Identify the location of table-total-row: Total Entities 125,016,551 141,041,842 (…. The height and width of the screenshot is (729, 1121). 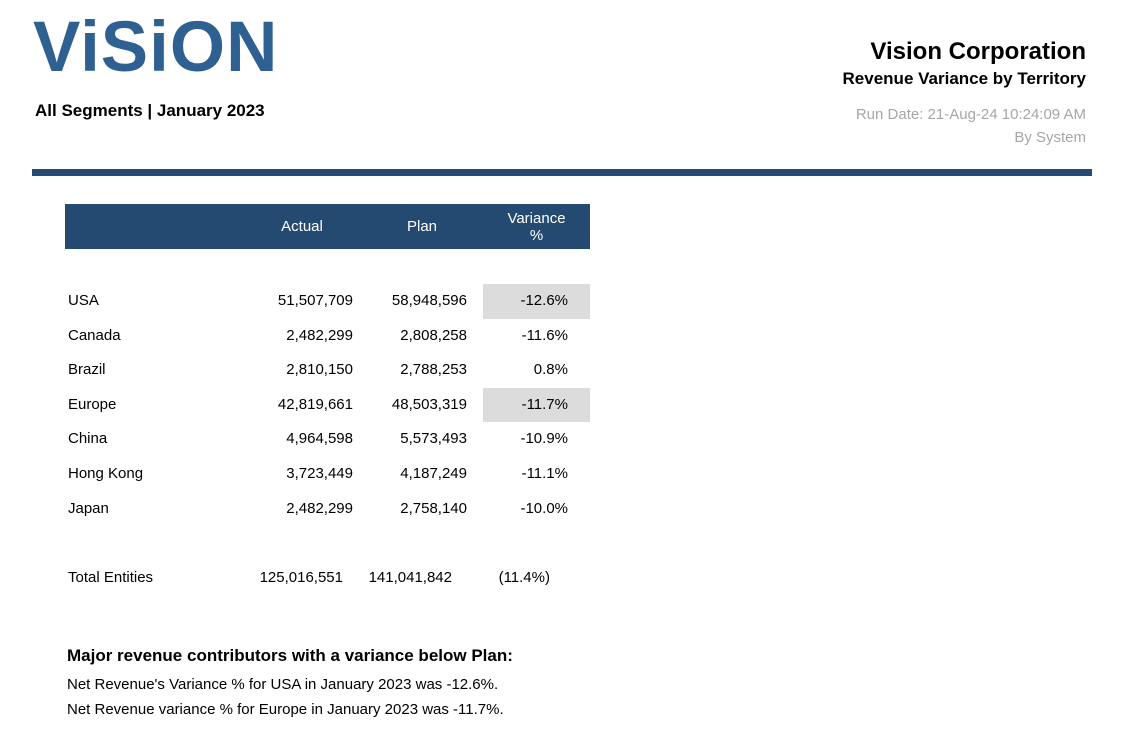
(327, 577).